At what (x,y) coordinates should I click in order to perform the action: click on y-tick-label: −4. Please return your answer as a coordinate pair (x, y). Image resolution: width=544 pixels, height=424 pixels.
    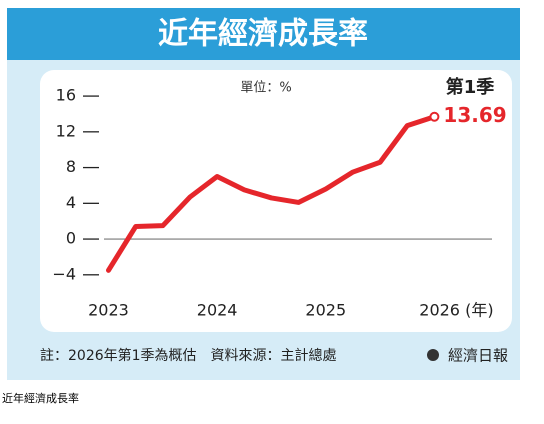
    Looking at the image, I should click on (64, 273).